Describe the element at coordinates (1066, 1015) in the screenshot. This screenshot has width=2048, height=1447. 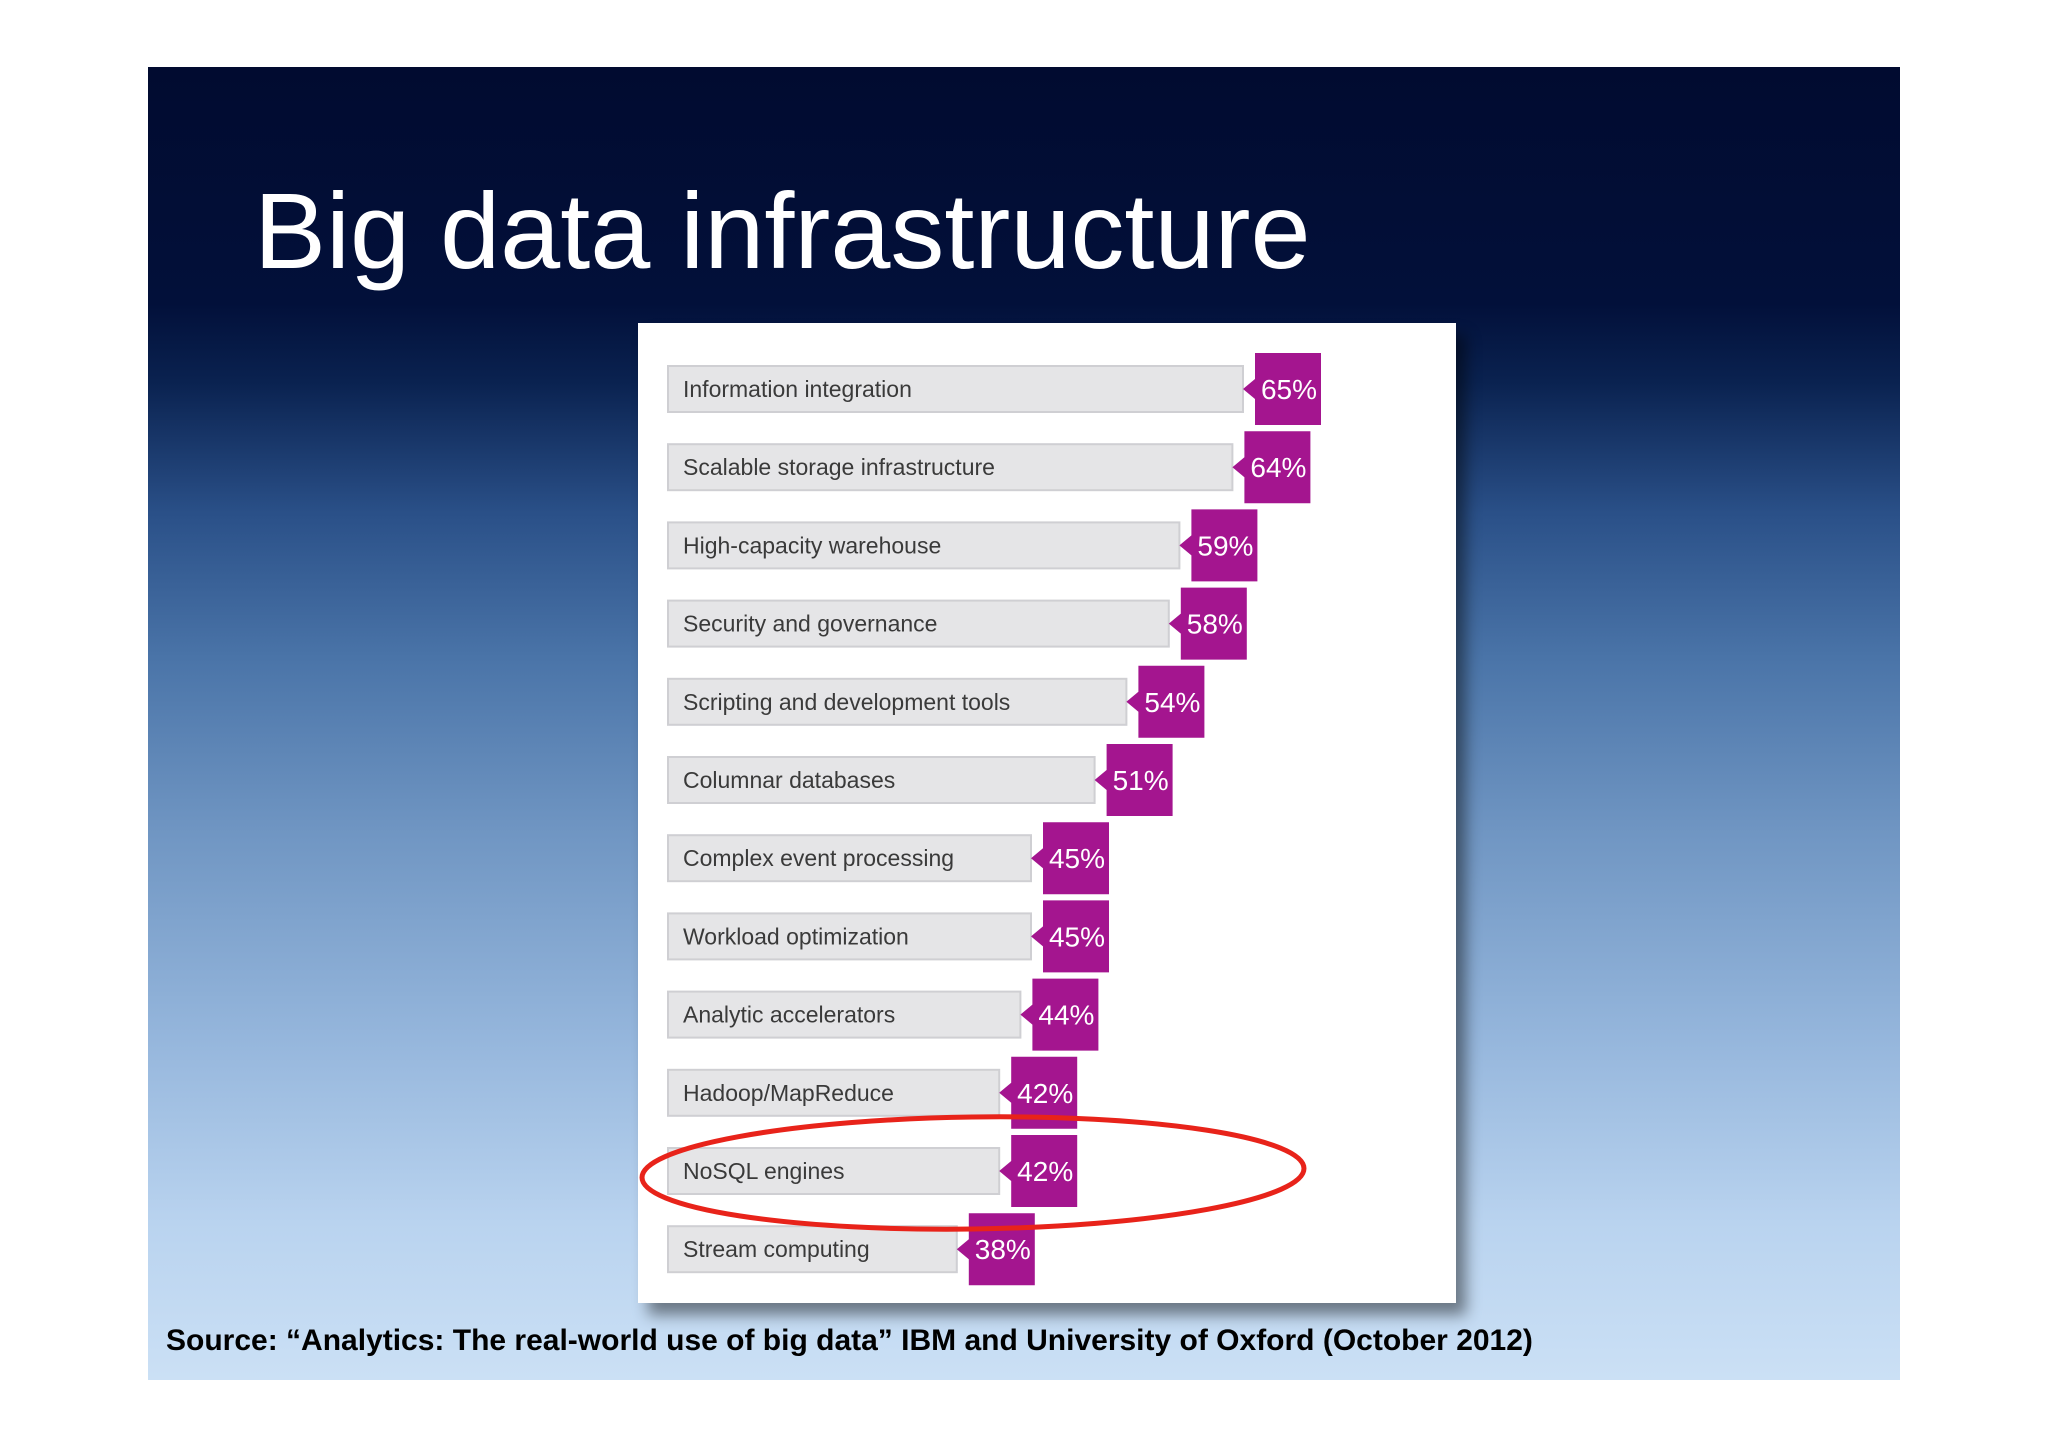
I see `value-label-9: 44%` at that location.